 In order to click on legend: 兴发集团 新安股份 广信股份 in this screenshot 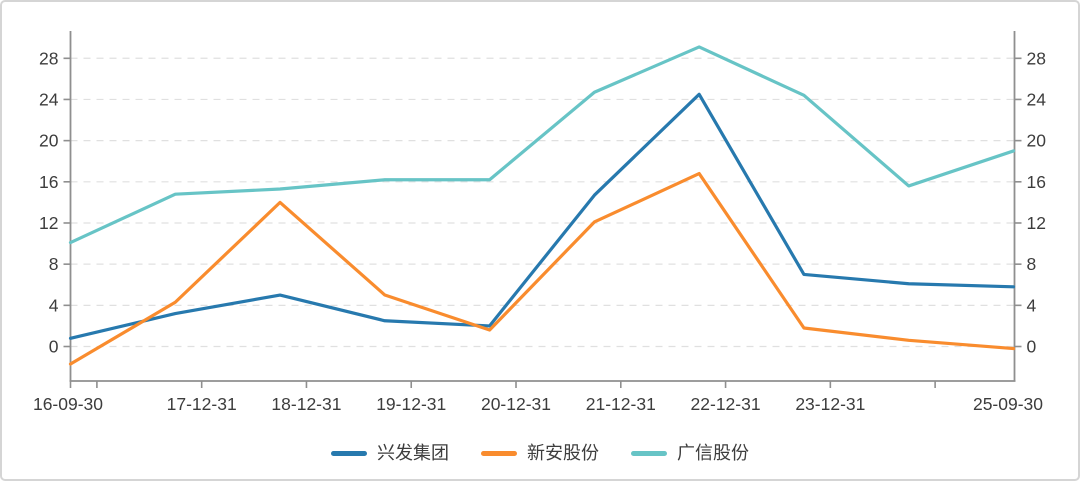, I will do `click(540, 453)`.